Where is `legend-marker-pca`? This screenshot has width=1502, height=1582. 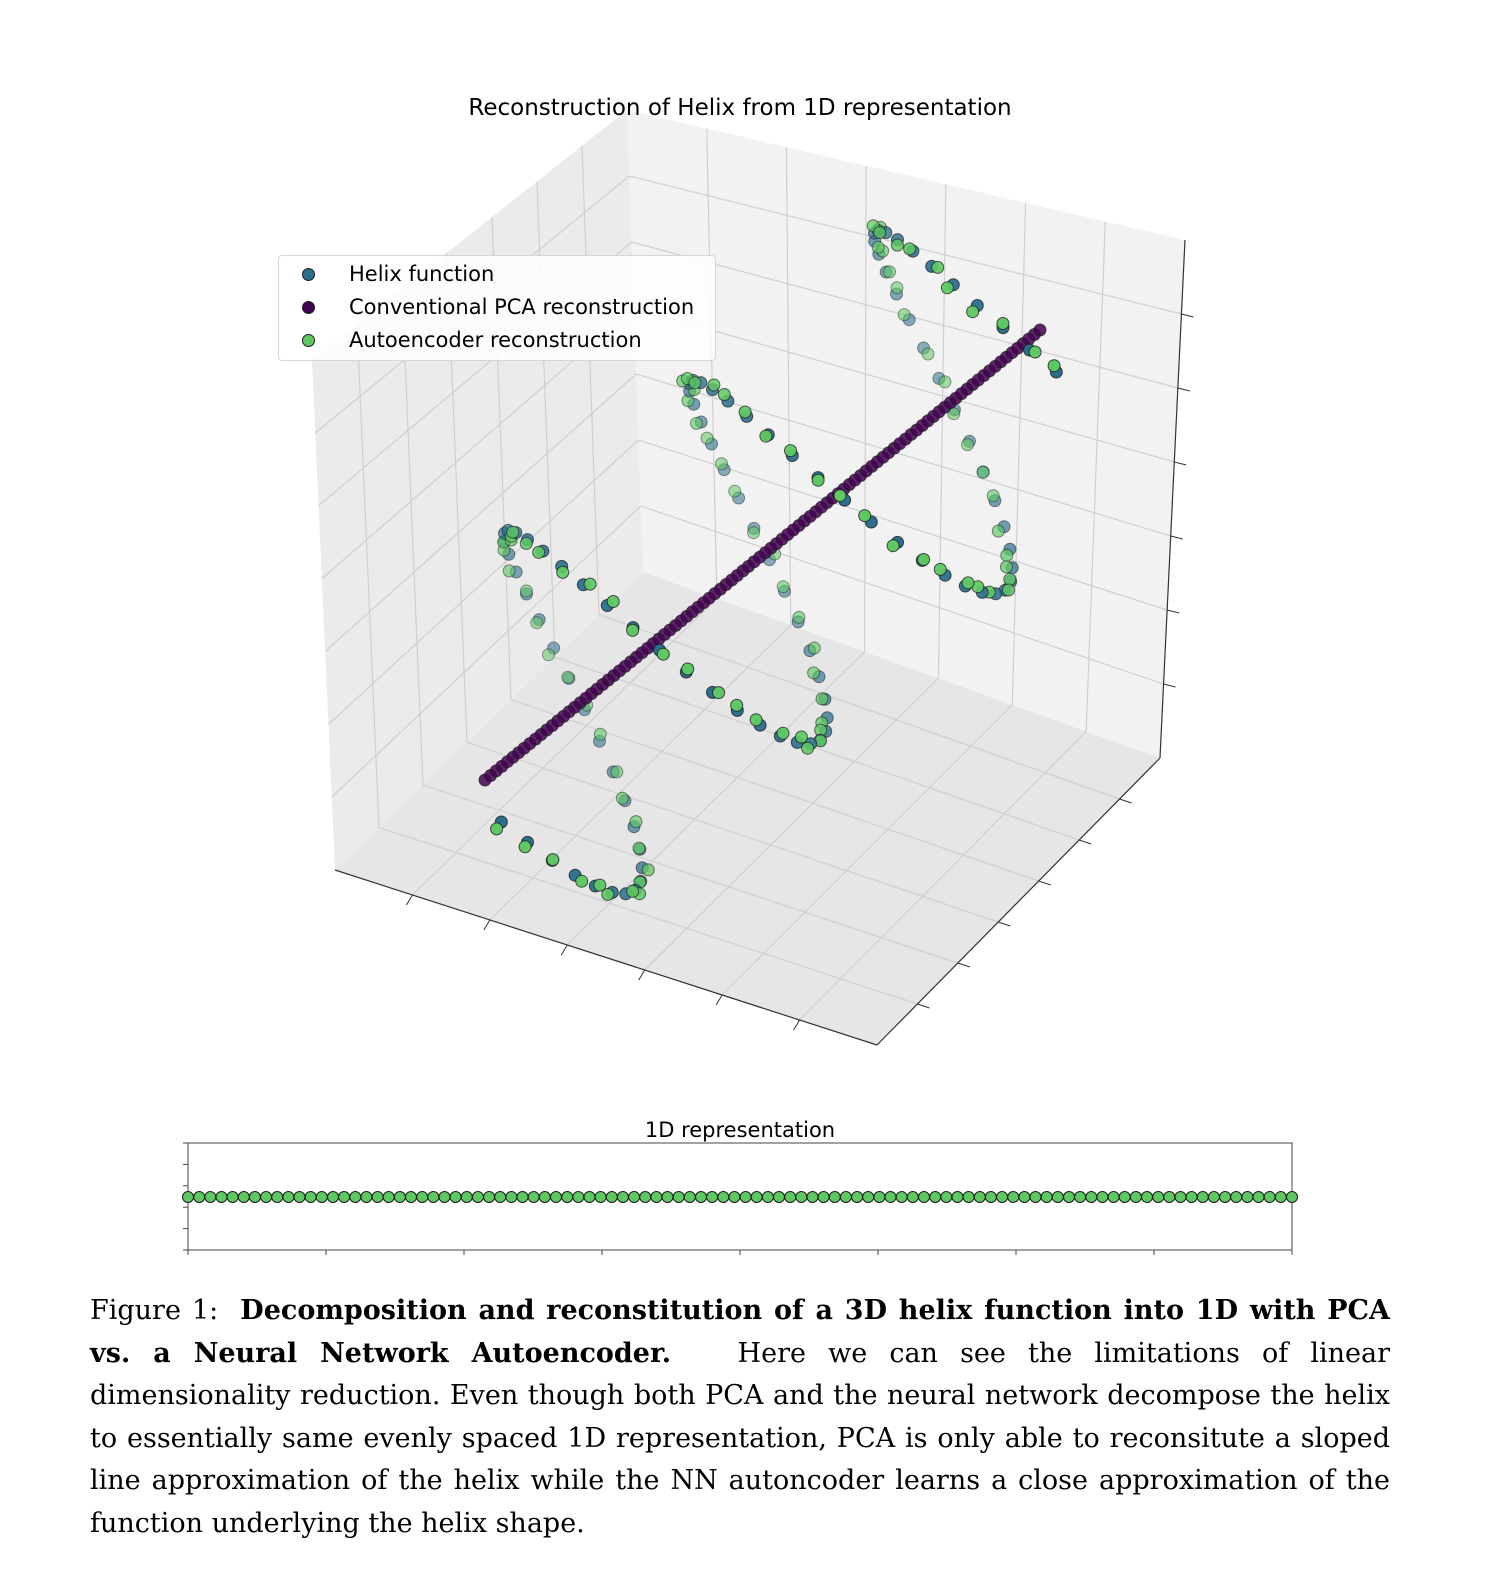
legend-marker-pca is located at coordinates (308, 307).